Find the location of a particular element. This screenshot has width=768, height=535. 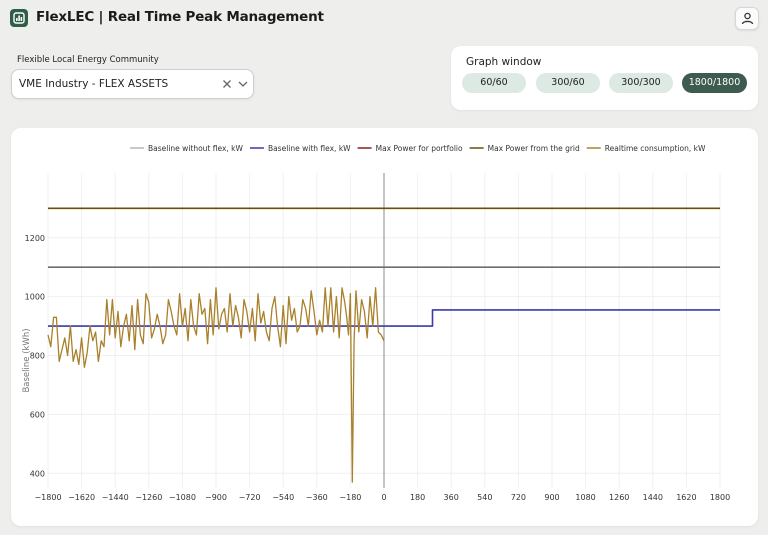

legend-label: Max Power for portfolio is located at coordinates (419, 148).